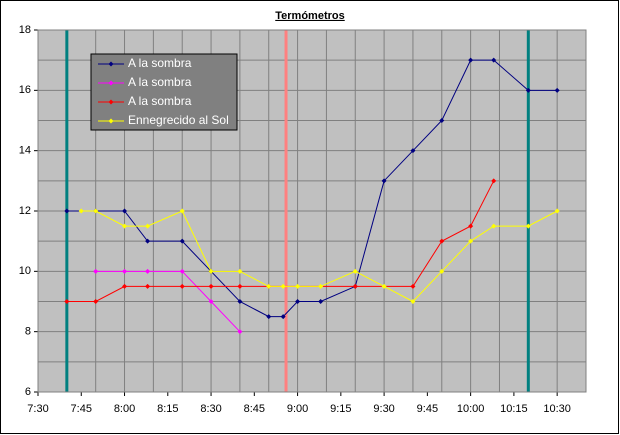  Describe the element at coordinates (28, 332) in the screenshot. I see `y-tick-label: 8` at that location.